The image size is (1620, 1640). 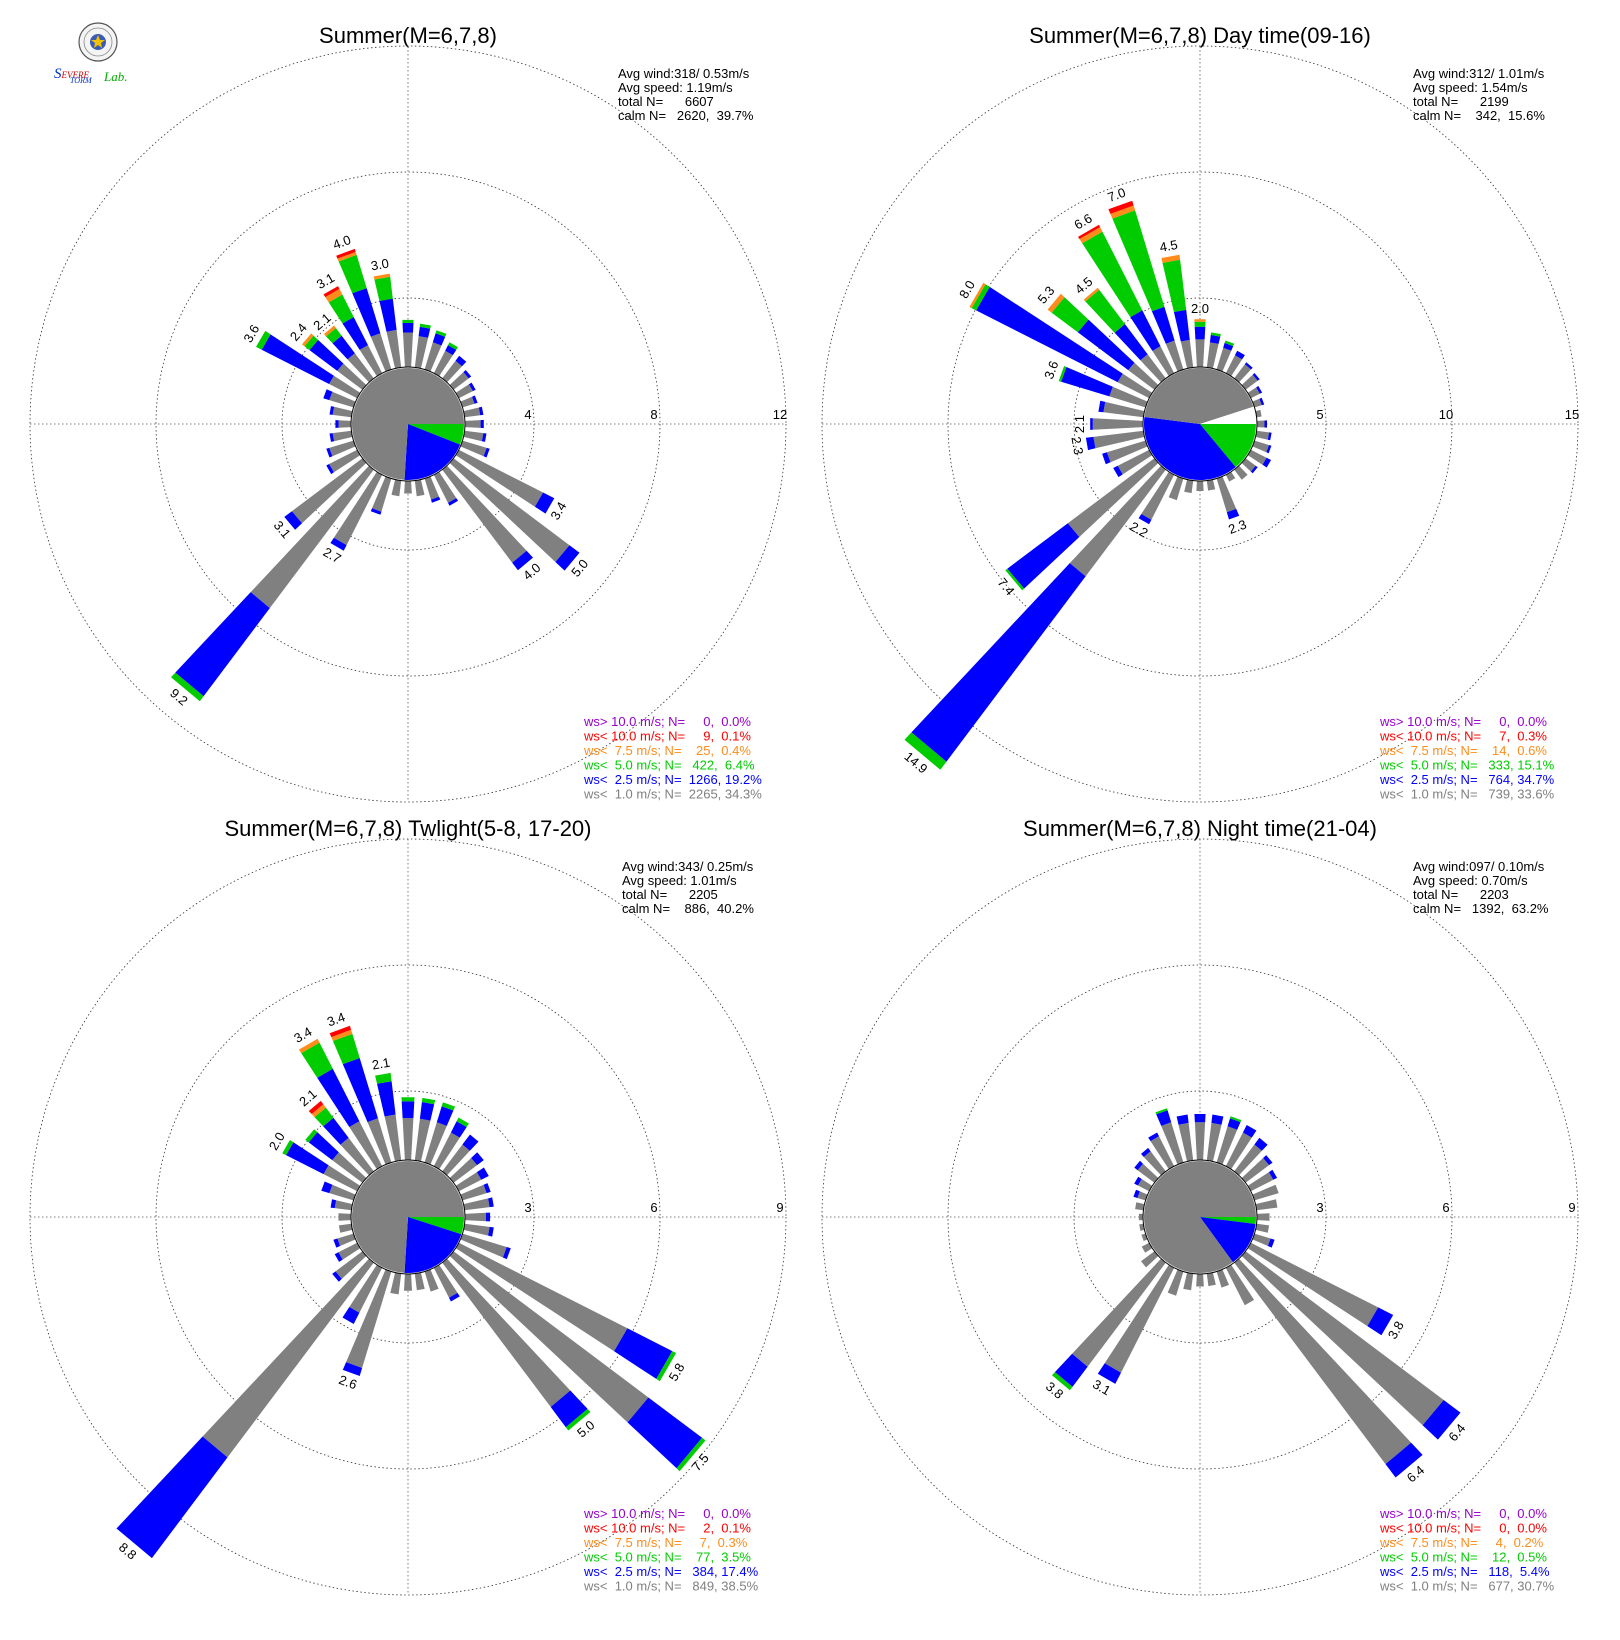 I want to click on stat-avg-speed: Avg speed: 1.54m/s, so click(x=1470, y=87).